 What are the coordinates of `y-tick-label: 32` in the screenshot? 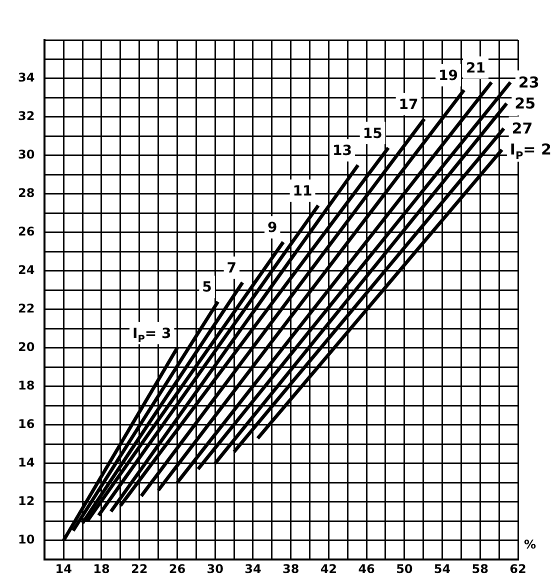 It's located at (26, 116).